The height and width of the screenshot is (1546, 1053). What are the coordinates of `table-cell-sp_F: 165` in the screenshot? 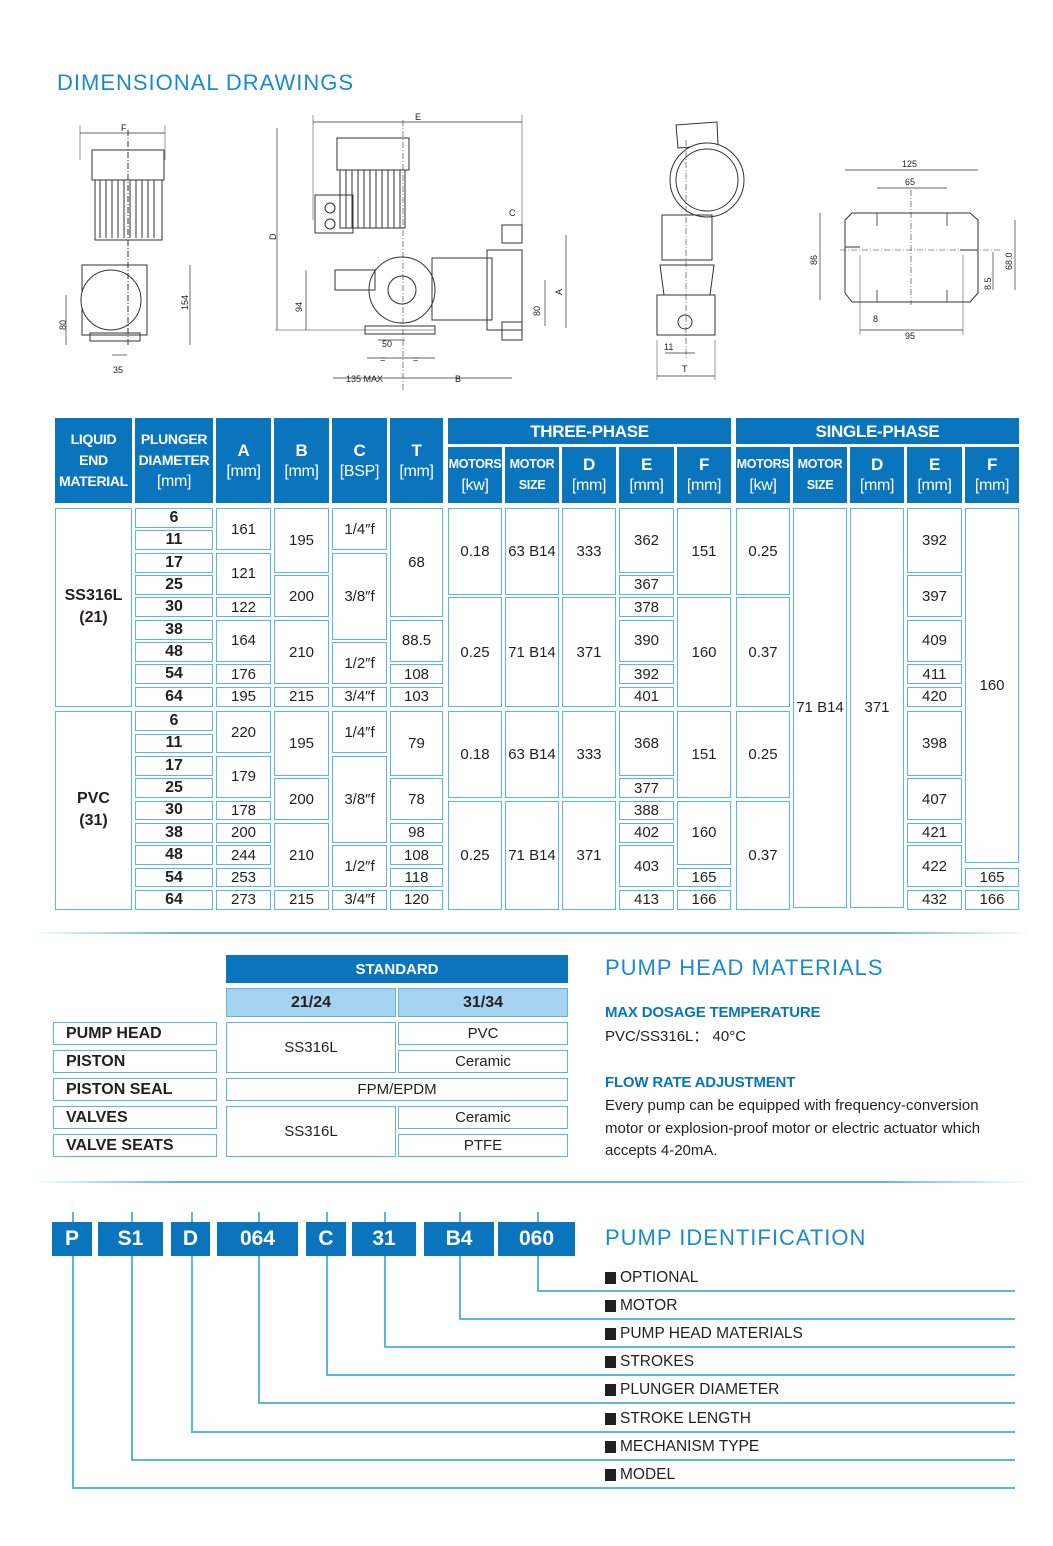 It's located at (992, 877).